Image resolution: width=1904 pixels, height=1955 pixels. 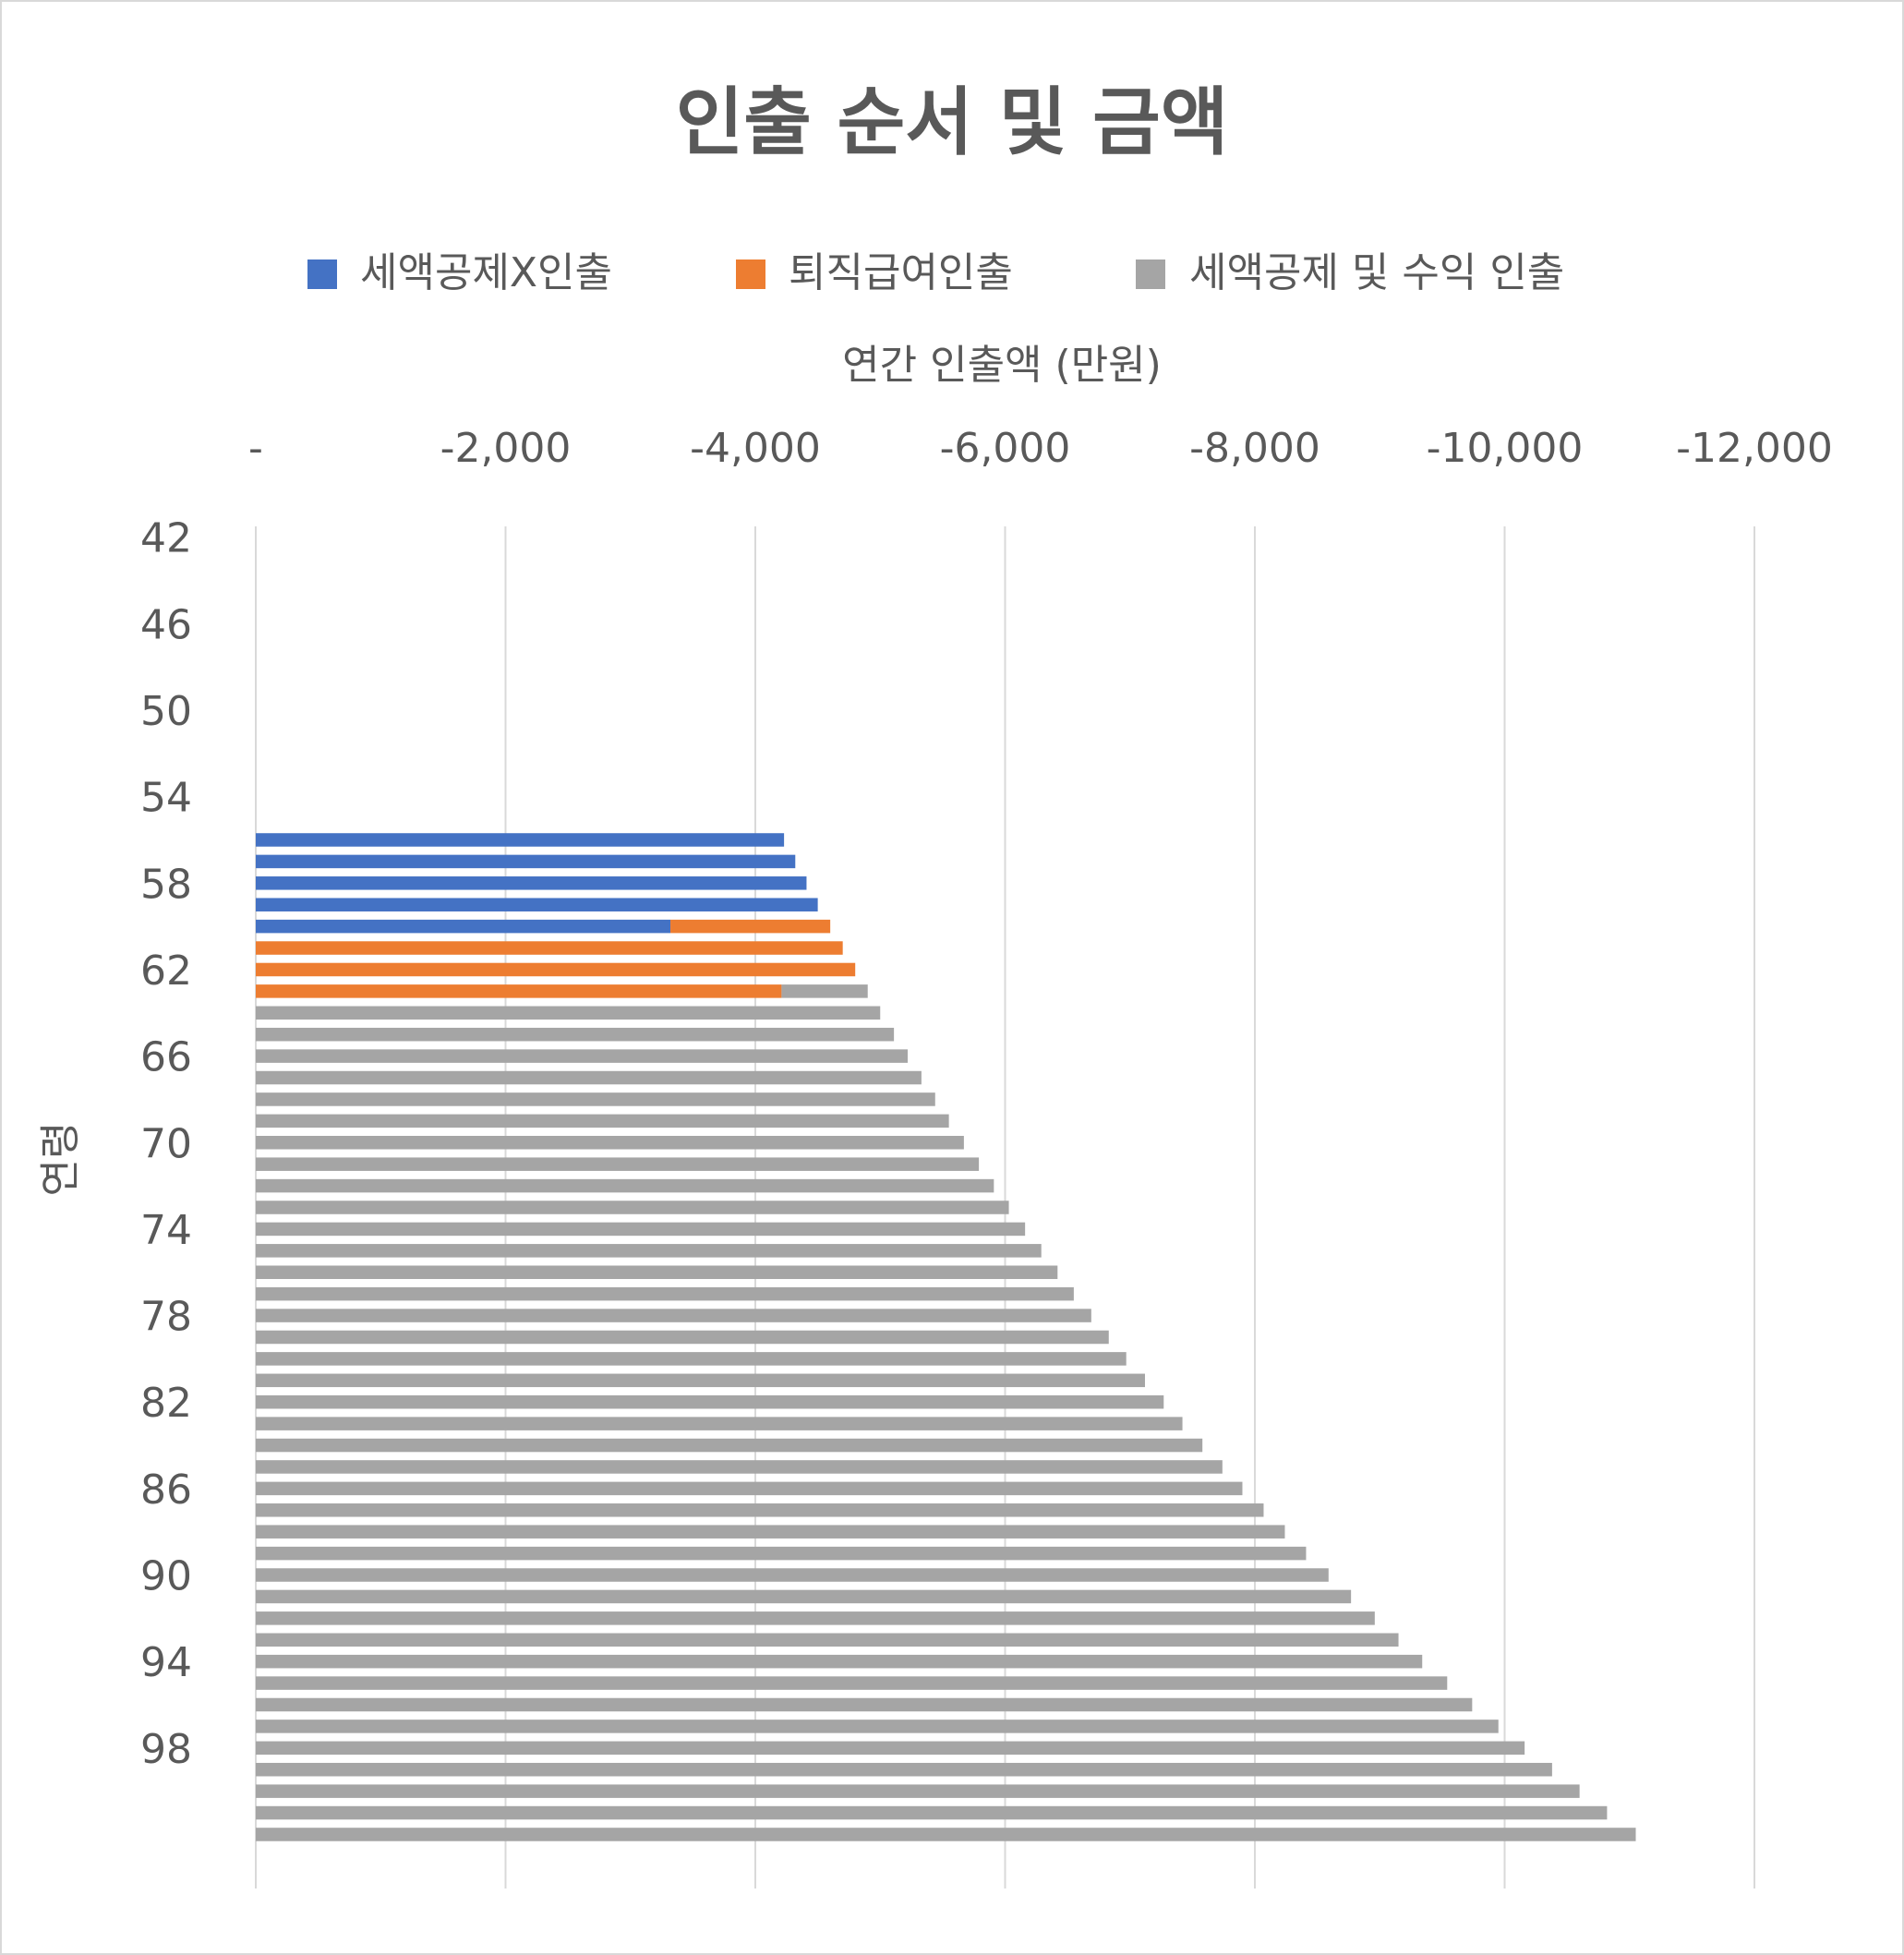 I want to click on y-tick-labels: 42 46 50 54 58 62 66 70 74 78 82 86 90 94 98, so click(x=166, y=1144).